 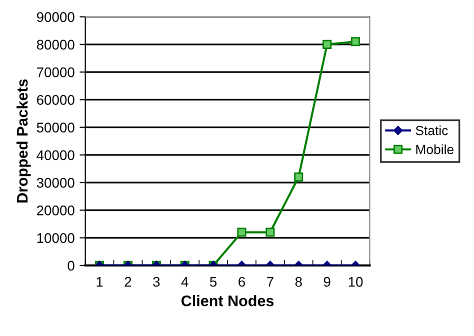 What do you see at coordinates (55, 155) in the screenshot?
I see `y-tick-label: 40000` at bounding box center [55, 155].